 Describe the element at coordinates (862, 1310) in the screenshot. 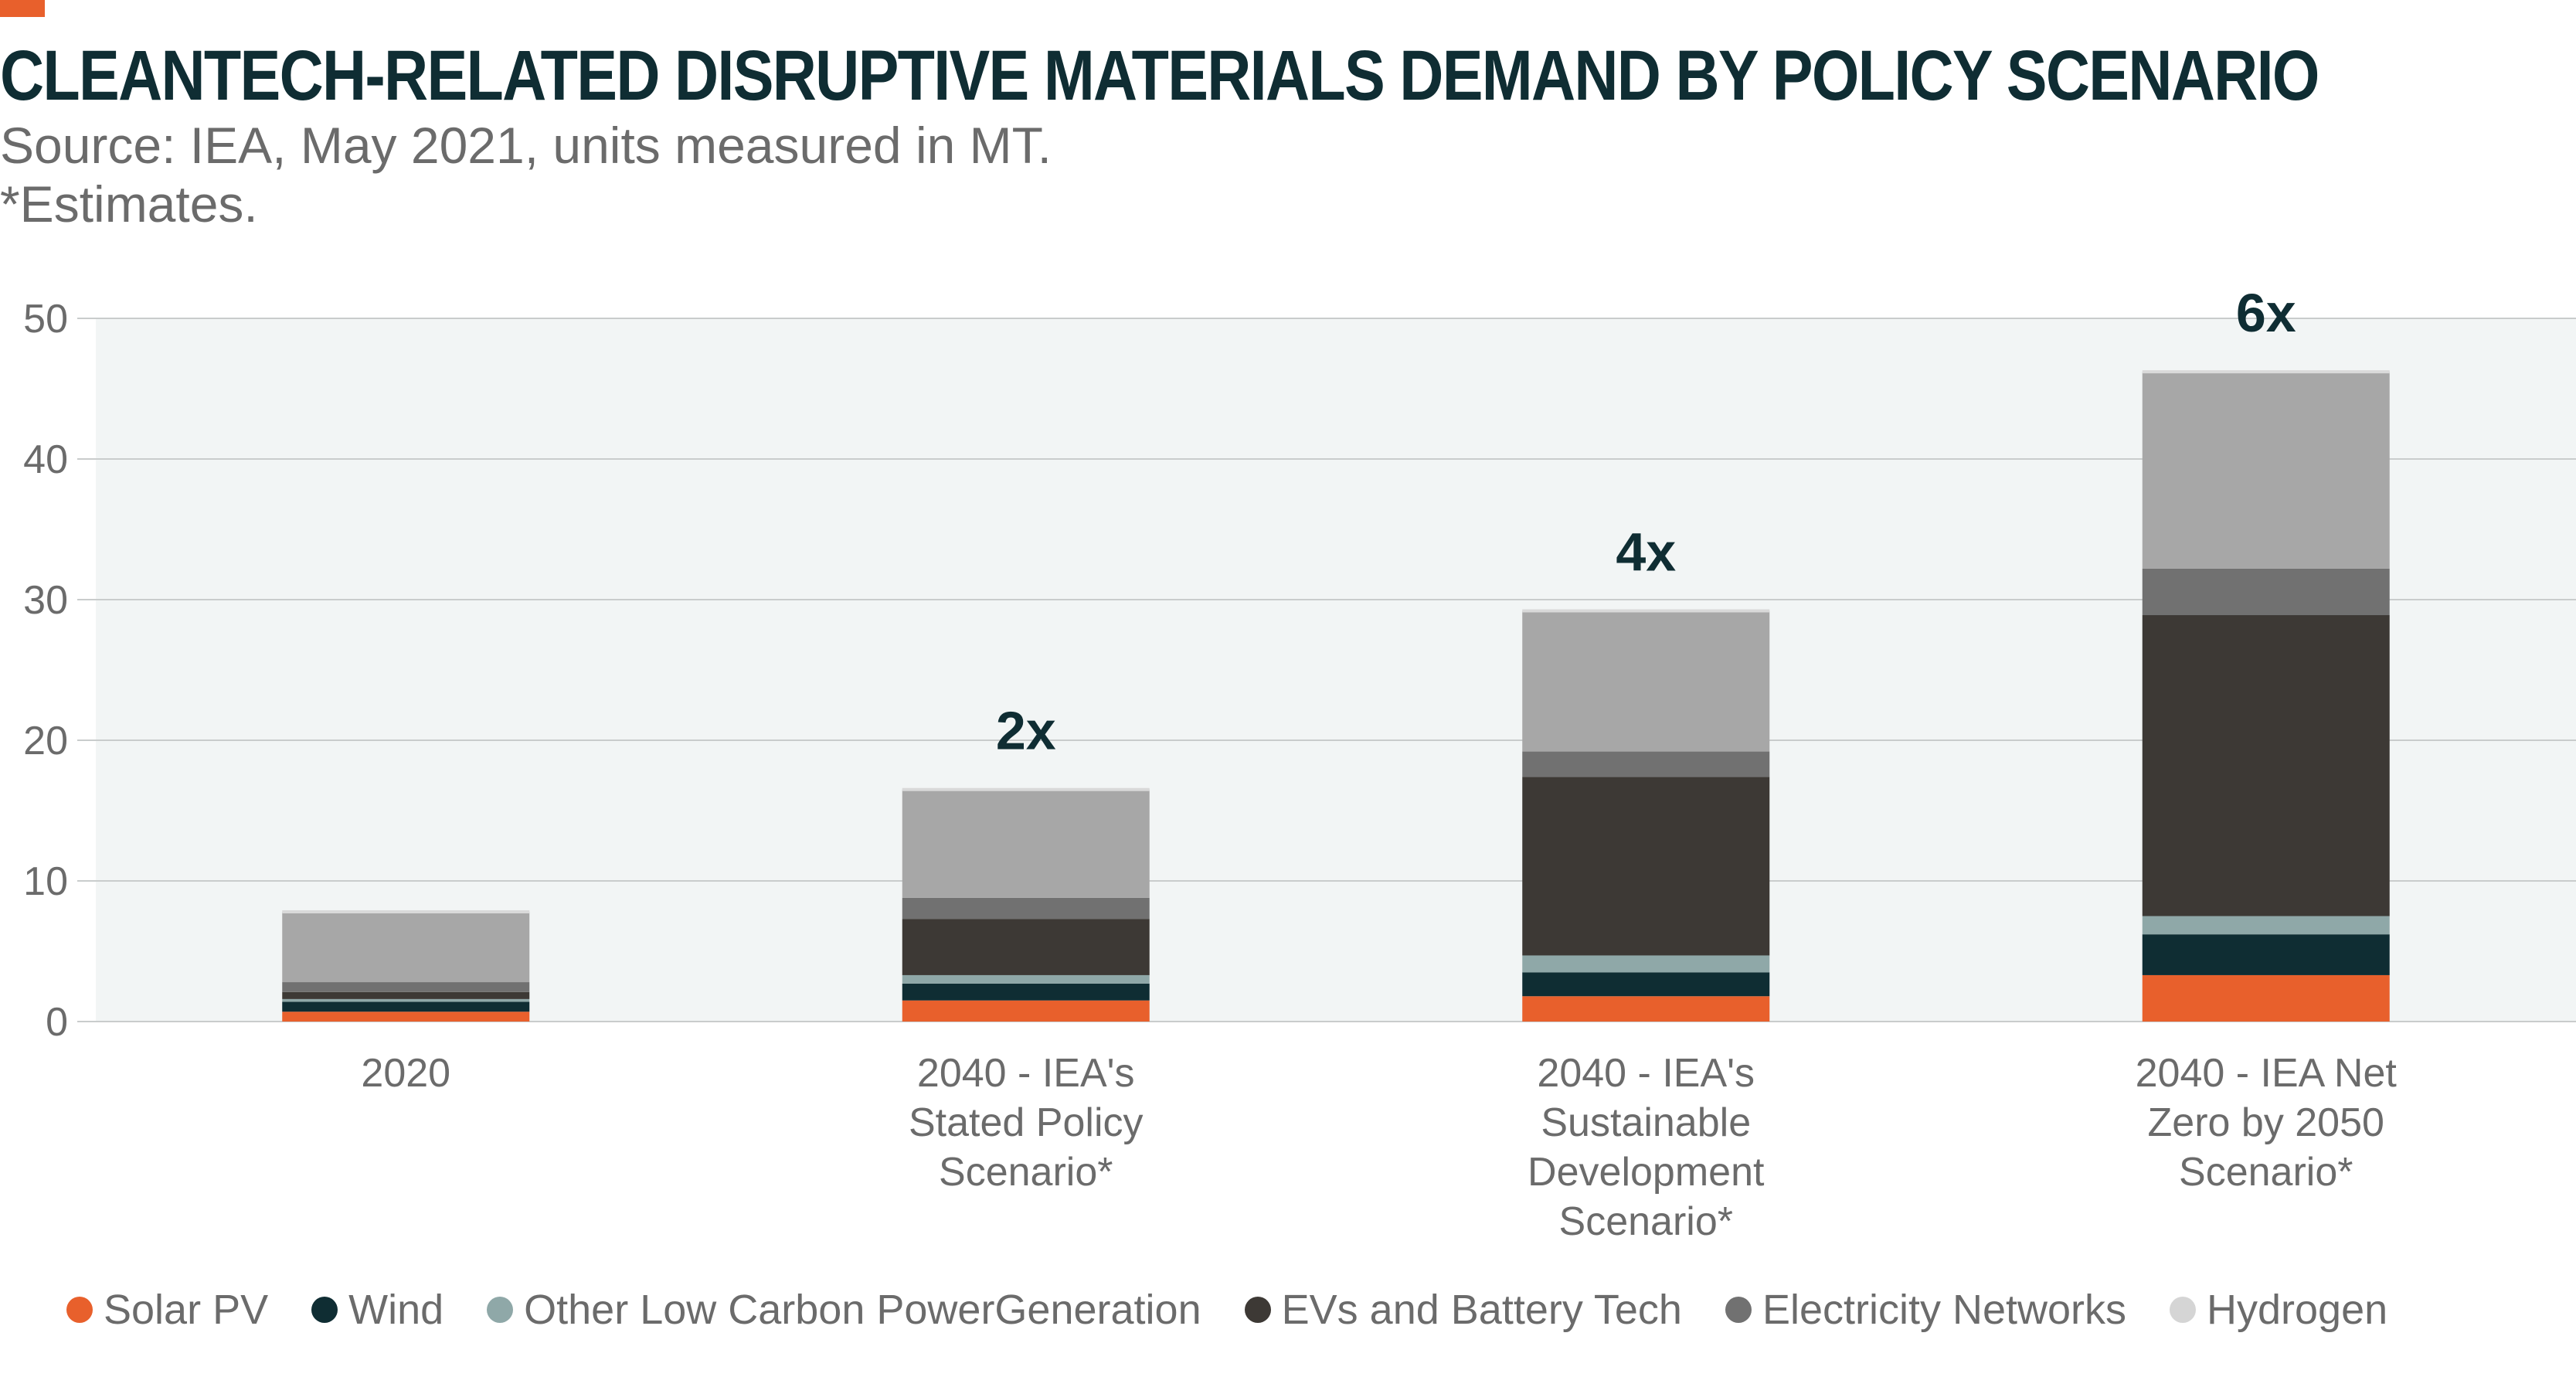

I see `legend-label: Other Low Carbon PowerGeneration` at that location.